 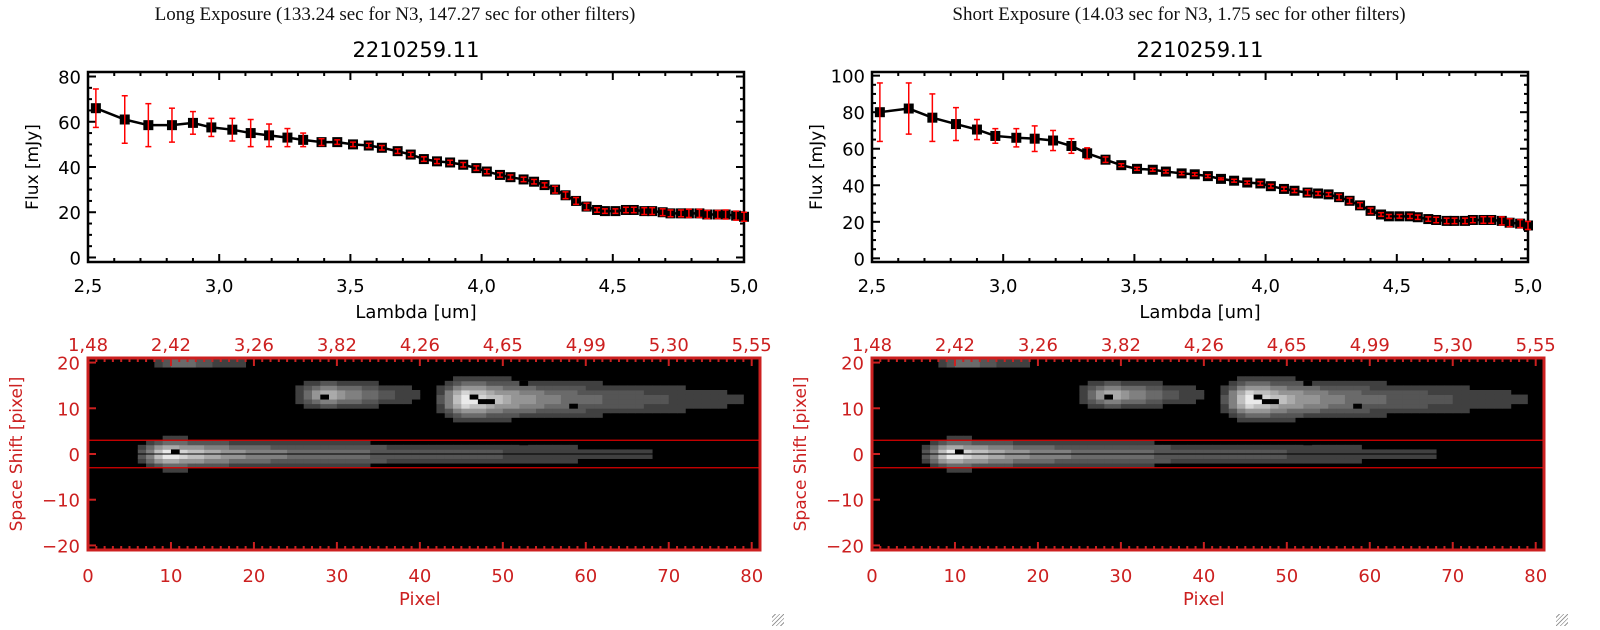 What do you see at coordinates (1121, 345) in the screenshot?
I see `top-axis-tick-label: 3,82` at bounding box center [1121, 345].